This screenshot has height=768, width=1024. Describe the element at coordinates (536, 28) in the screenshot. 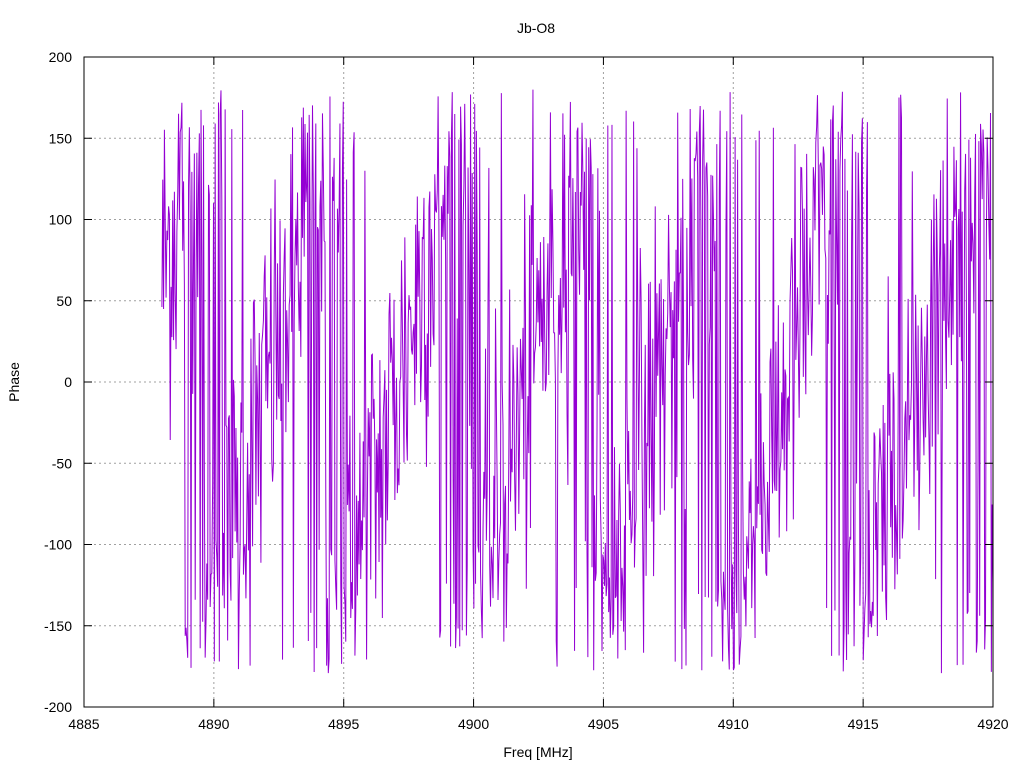

I see `chart-title: Jb-O8` at that location.